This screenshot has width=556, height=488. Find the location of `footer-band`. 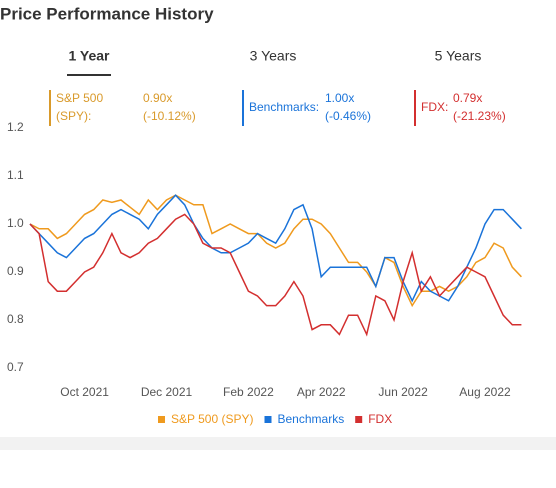

footer-band is located at coordinates (278, 443).